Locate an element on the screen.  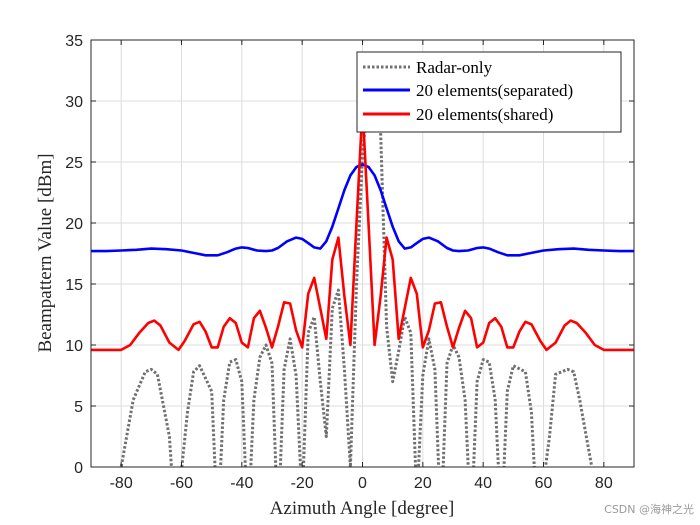
x-tick-label: 20 is located at coordinates (423, 483).